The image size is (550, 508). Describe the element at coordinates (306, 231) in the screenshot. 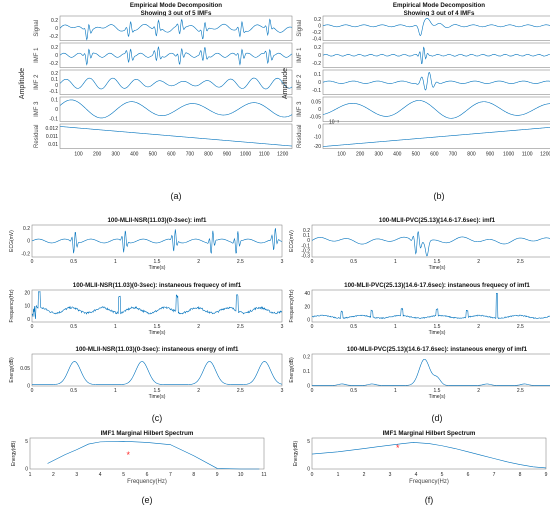

I see `chart-d-ytick: 0.2` at that location.